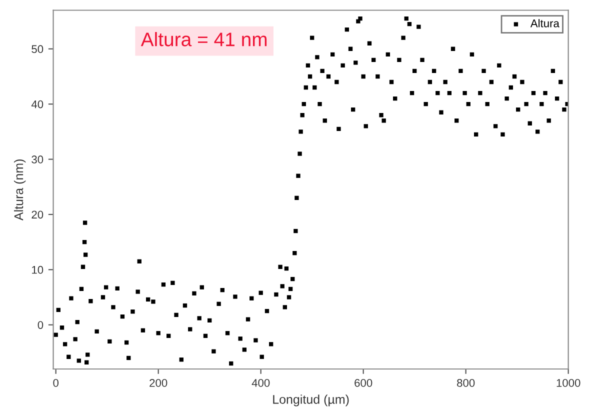 The height and width of the screenshot is (410, 592). Describe the element at coordinates (38, 214) in the screenshot. I see `y-tick-label: 20` at that location.